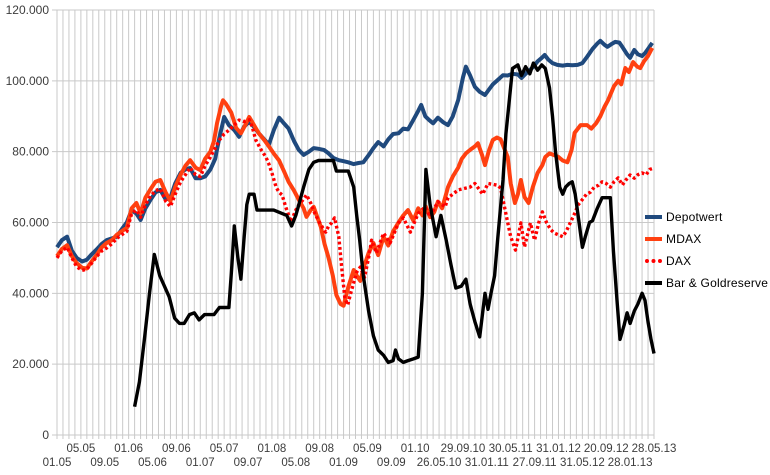  Describe the element at coordinates (319, 449) in the screenshot. I see `x-axis-label: 09.08` at that location.